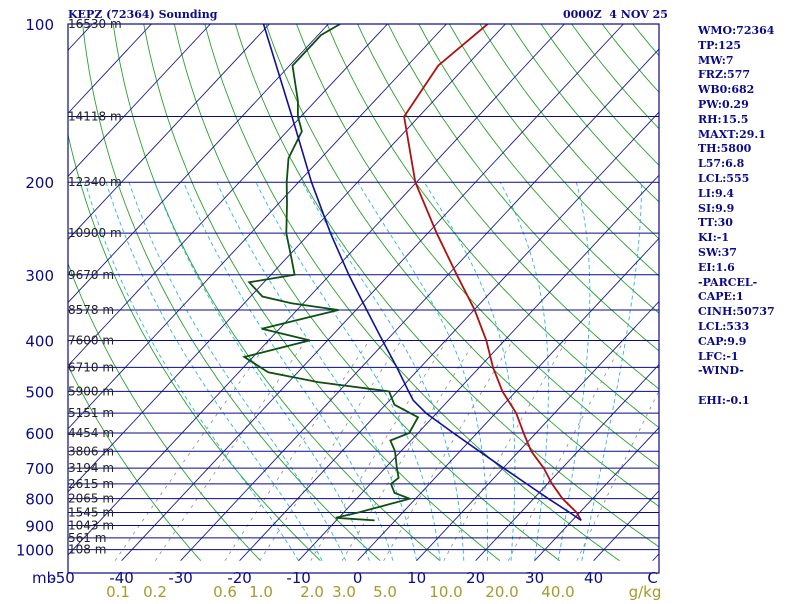 Image resolution: width=800 pixels, height=604 pixels. I want to click on temperature-tick-label: 40, so click(593, 578).